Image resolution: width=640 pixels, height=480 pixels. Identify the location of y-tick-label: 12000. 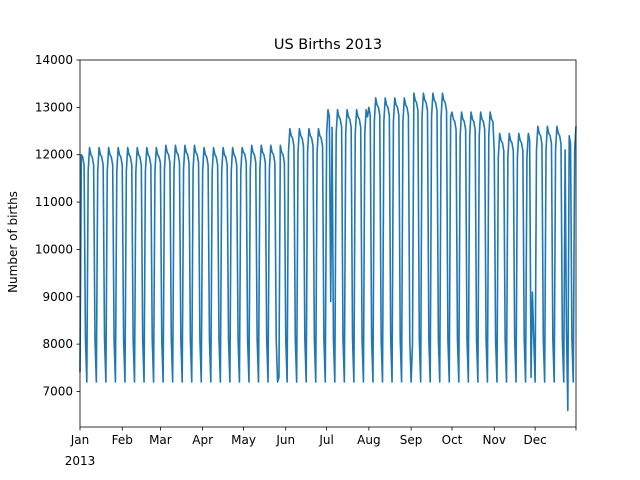
(54, 155).